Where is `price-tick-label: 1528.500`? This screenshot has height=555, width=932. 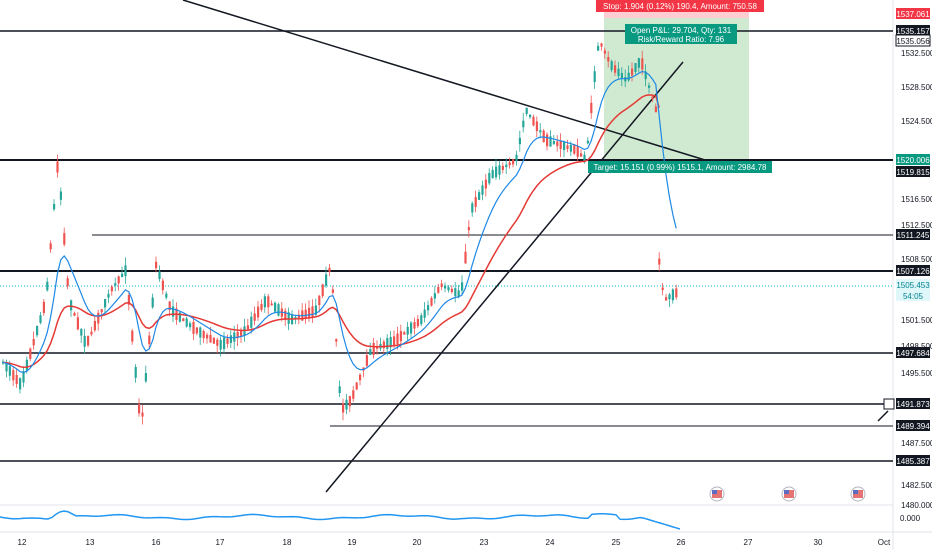 price-tick-label: 1528.500 is located at coordinates (916, 87).